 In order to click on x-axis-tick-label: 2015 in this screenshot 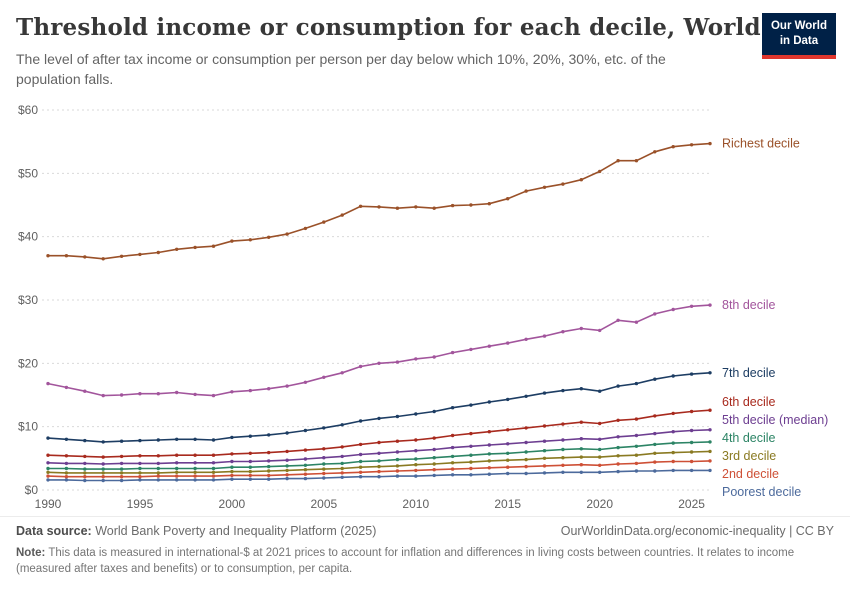, I will do `click(507, 504)`.